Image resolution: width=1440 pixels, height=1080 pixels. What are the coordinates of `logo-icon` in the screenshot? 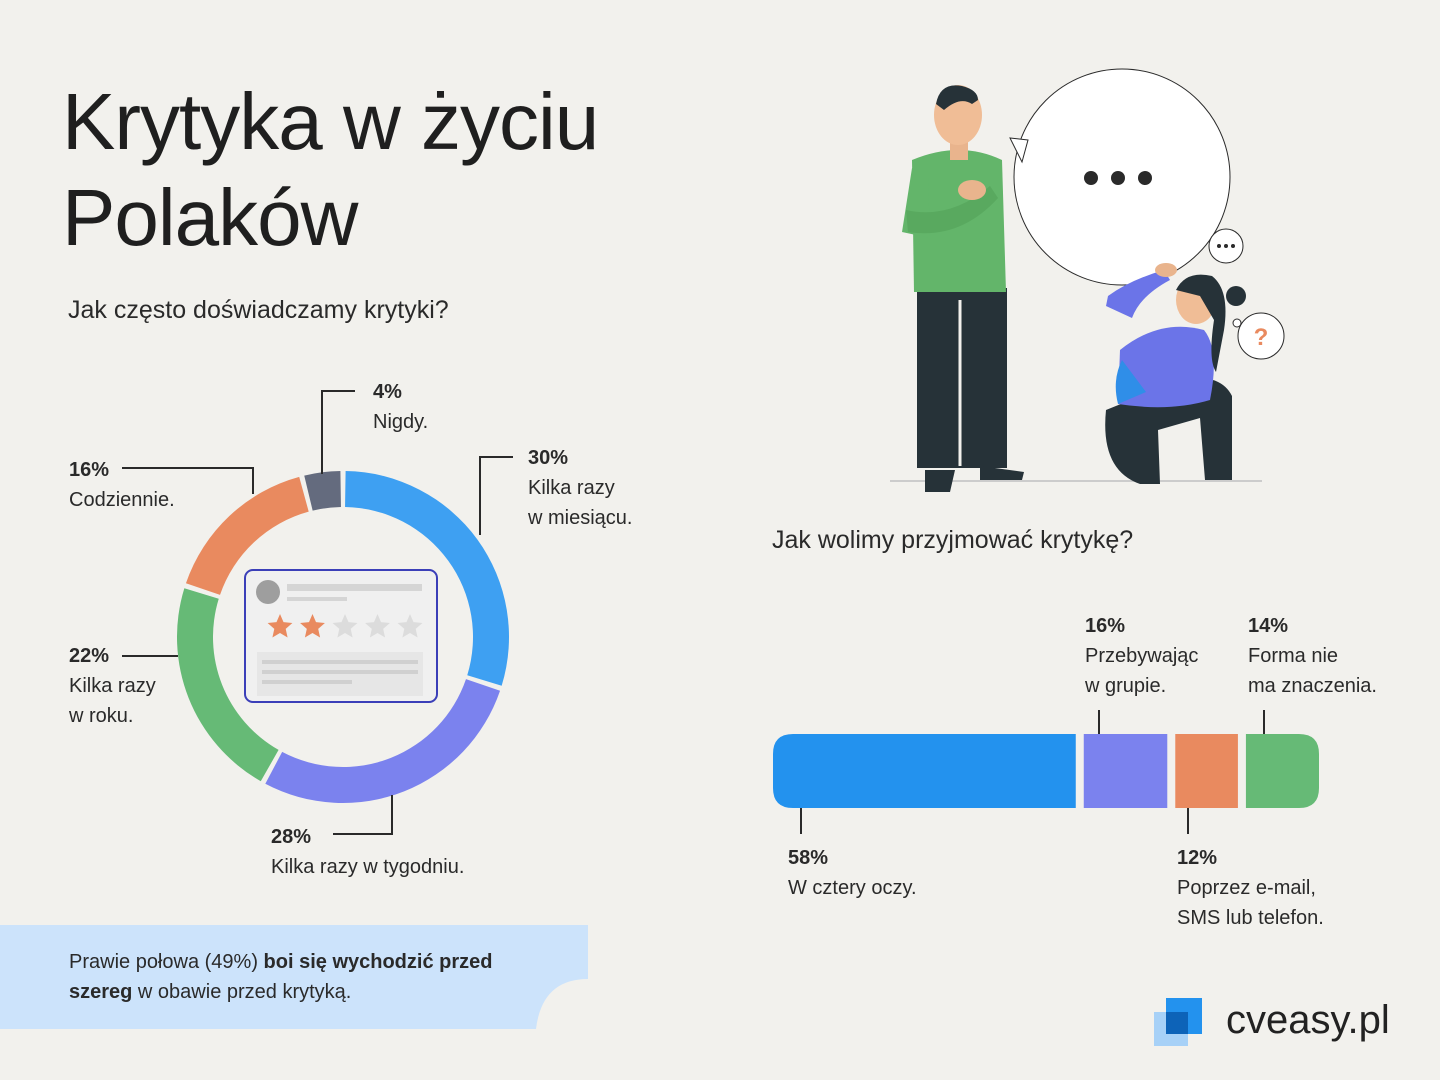 It's located at (1178, 1022).